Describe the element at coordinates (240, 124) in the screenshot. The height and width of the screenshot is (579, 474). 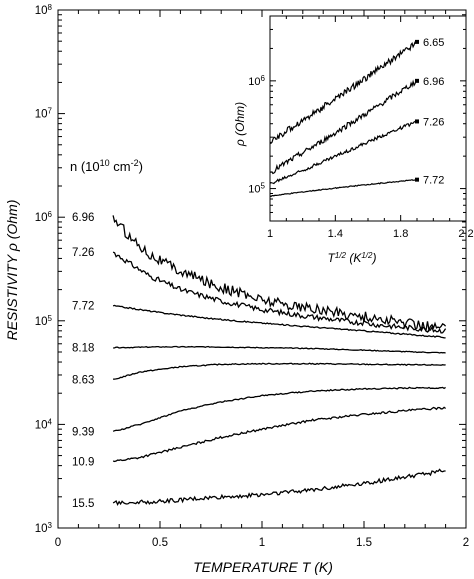
I see `inset-y-axis-title: ρ (Ohm)` at that location.